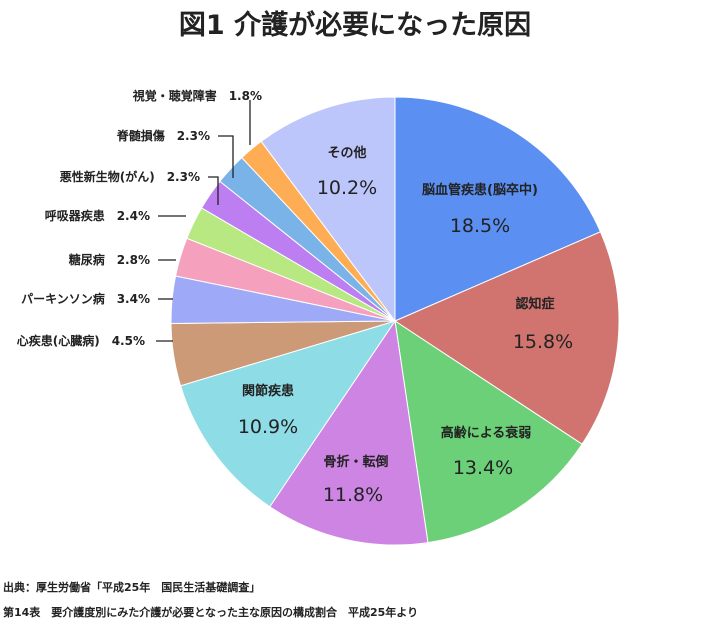 The width and height of the screenshot is (710, 635). What do you see at coordinates (353, 495) in the screenshot?
I see `slice-4-value: 11.8%` at bounding box center [353, 495].